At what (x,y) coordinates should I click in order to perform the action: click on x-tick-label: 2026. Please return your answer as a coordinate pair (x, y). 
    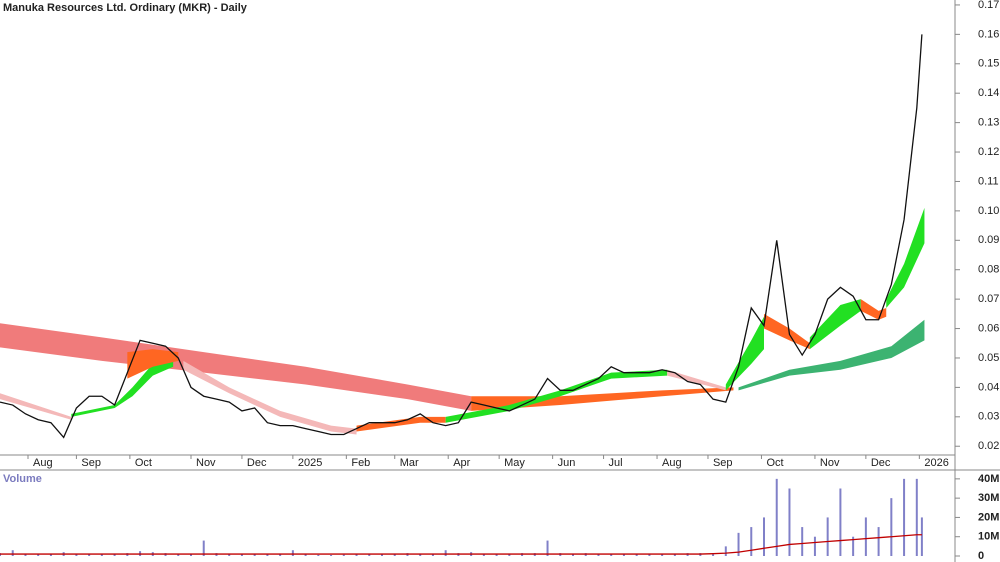
    Looking at the image, I should click on (936, 463).